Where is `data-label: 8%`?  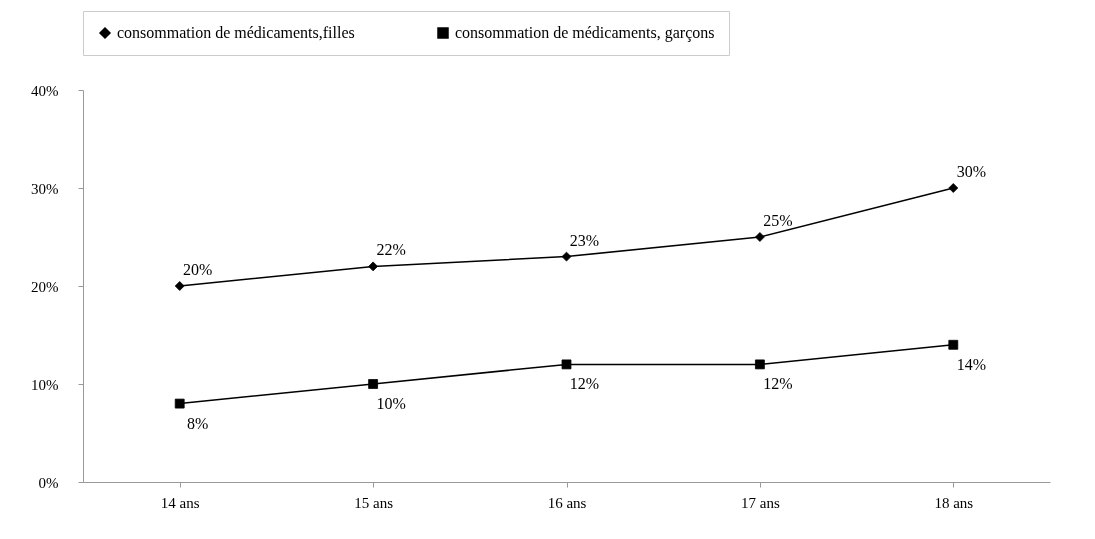
data-label: 8% is located at coordinates (198, 423).